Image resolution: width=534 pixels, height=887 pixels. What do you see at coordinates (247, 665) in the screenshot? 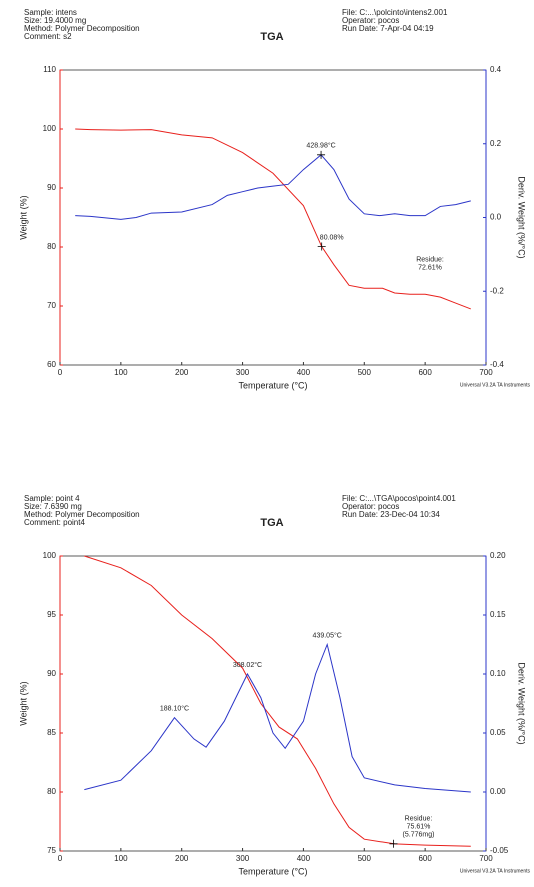
I see `annotation: 308.02°C` at bounding box center [247, 665].